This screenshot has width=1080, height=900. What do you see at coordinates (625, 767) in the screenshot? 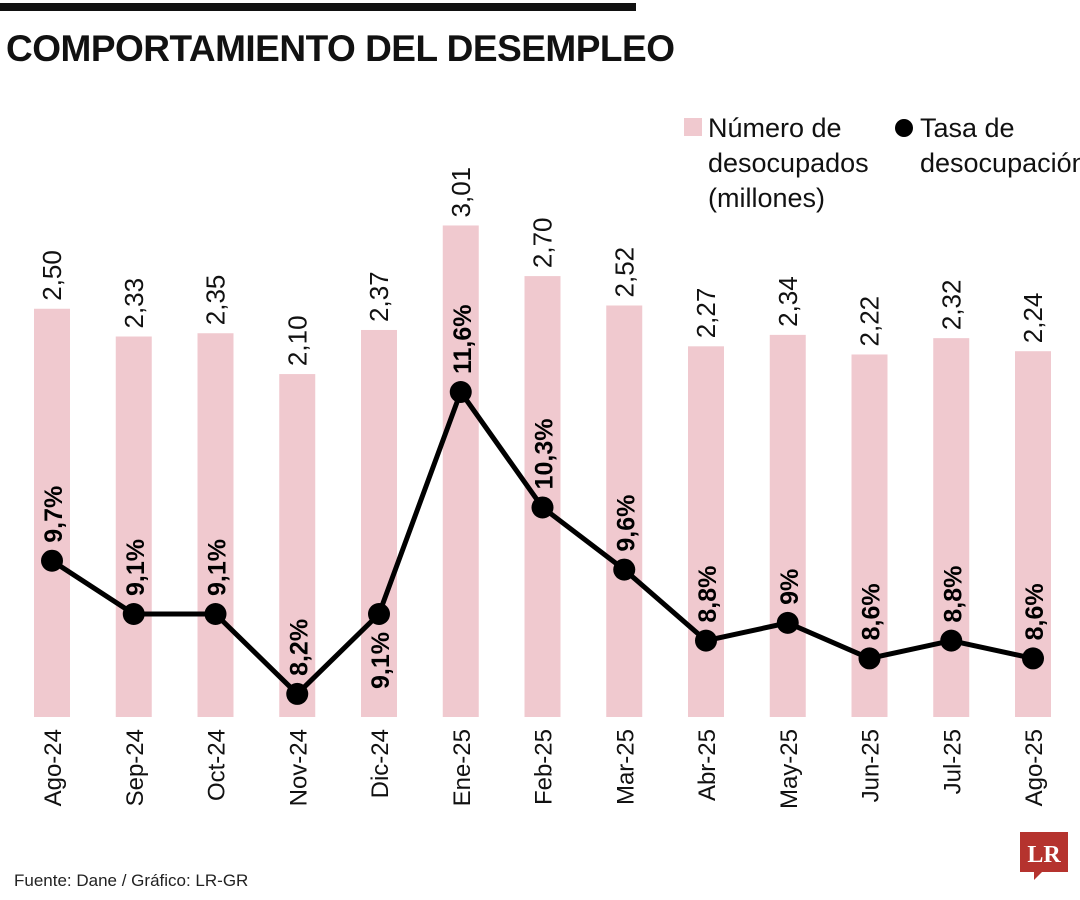
I see `x-tick-label: Mar-25` at bounding box center [625, 767].